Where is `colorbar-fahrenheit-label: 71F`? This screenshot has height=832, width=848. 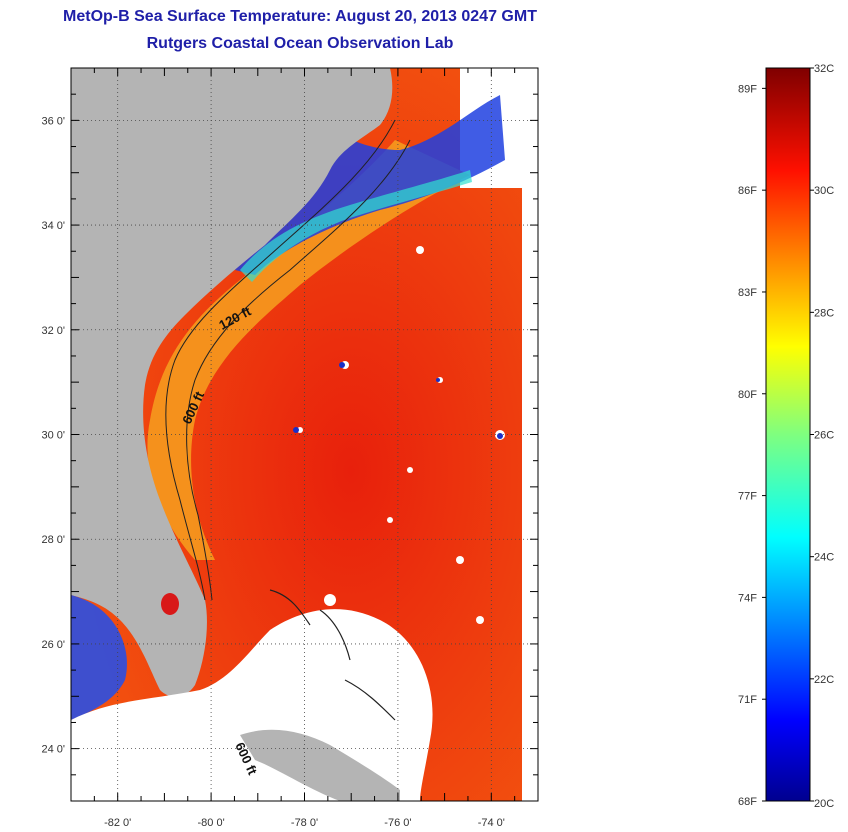
colorbar-fahrenheit-label: 71F is located at coordinates (747, 700).